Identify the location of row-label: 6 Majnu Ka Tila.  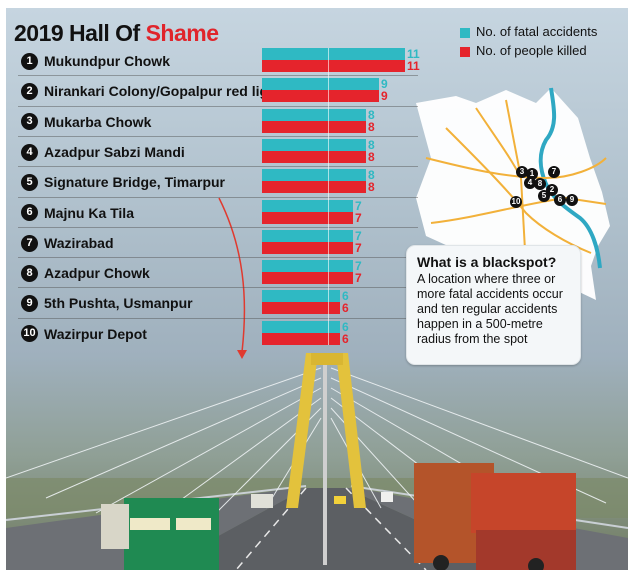
(77, 213).